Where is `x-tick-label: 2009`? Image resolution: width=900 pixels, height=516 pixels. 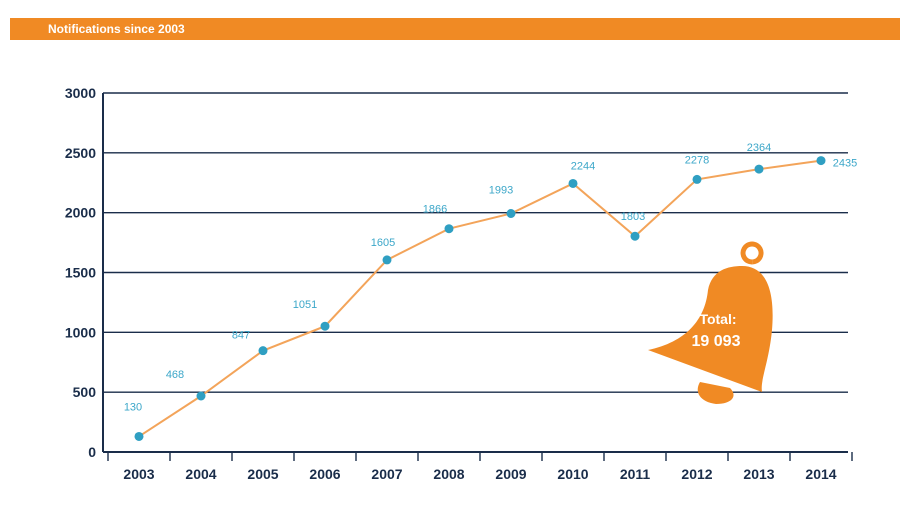
x-tick-label: 2009 is located at coordinates (510, 474).